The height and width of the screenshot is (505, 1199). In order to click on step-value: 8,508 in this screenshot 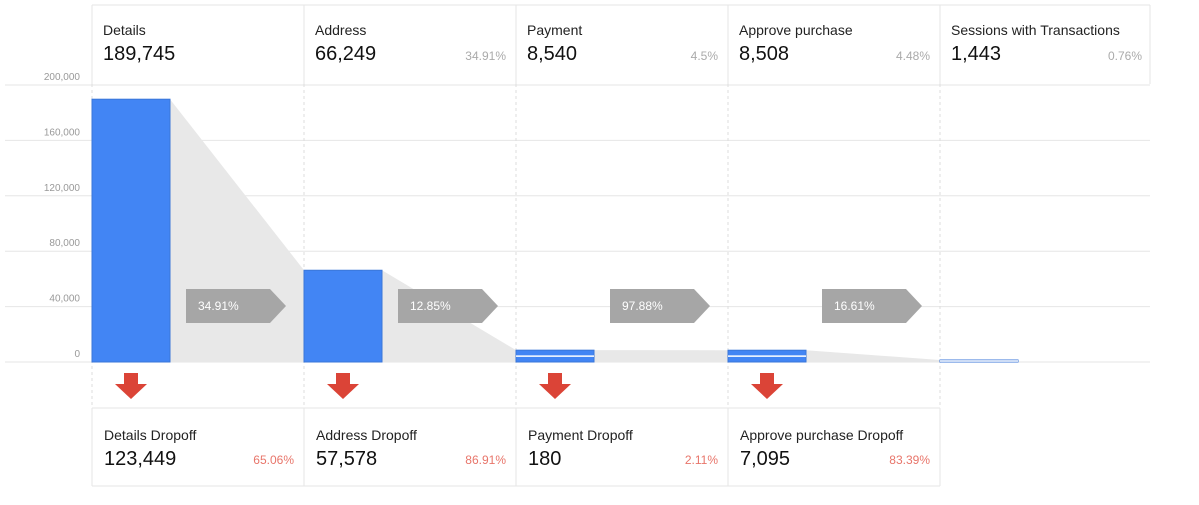, I will do `click(764, 54)`.